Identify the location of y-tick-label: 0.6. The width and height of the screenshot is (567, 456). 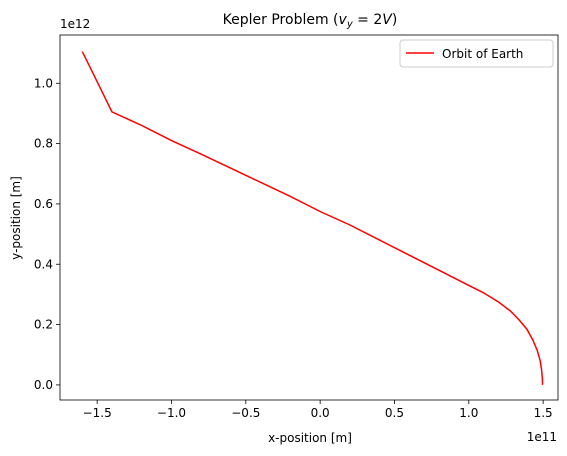
(43, 204).